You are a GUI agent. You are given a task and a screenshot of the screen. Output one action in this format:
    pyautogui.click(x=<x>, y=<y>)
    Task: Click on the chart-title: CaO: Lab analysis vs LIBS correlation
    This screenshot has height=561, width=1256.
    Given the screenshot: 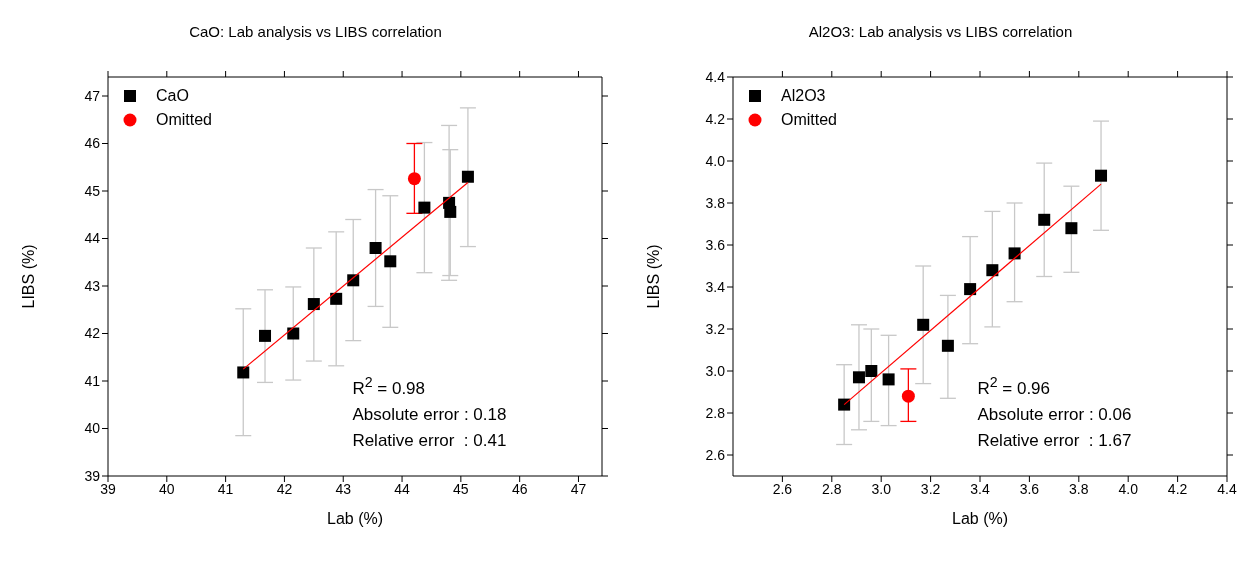 What is the action you would take?
    pyautogui.click(x=315, y=32)
    